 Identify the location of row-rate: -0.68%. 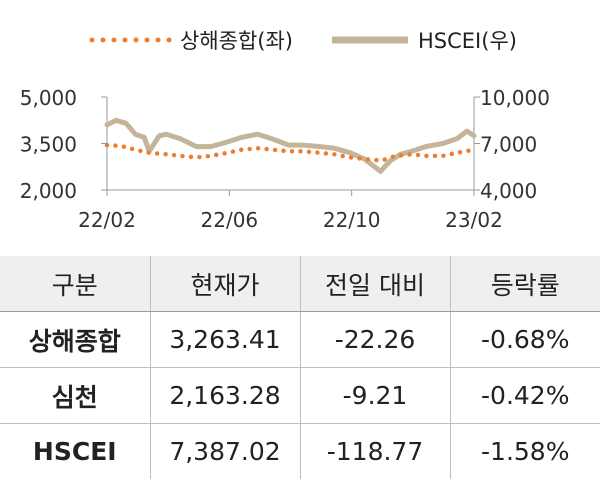
(524, 339).